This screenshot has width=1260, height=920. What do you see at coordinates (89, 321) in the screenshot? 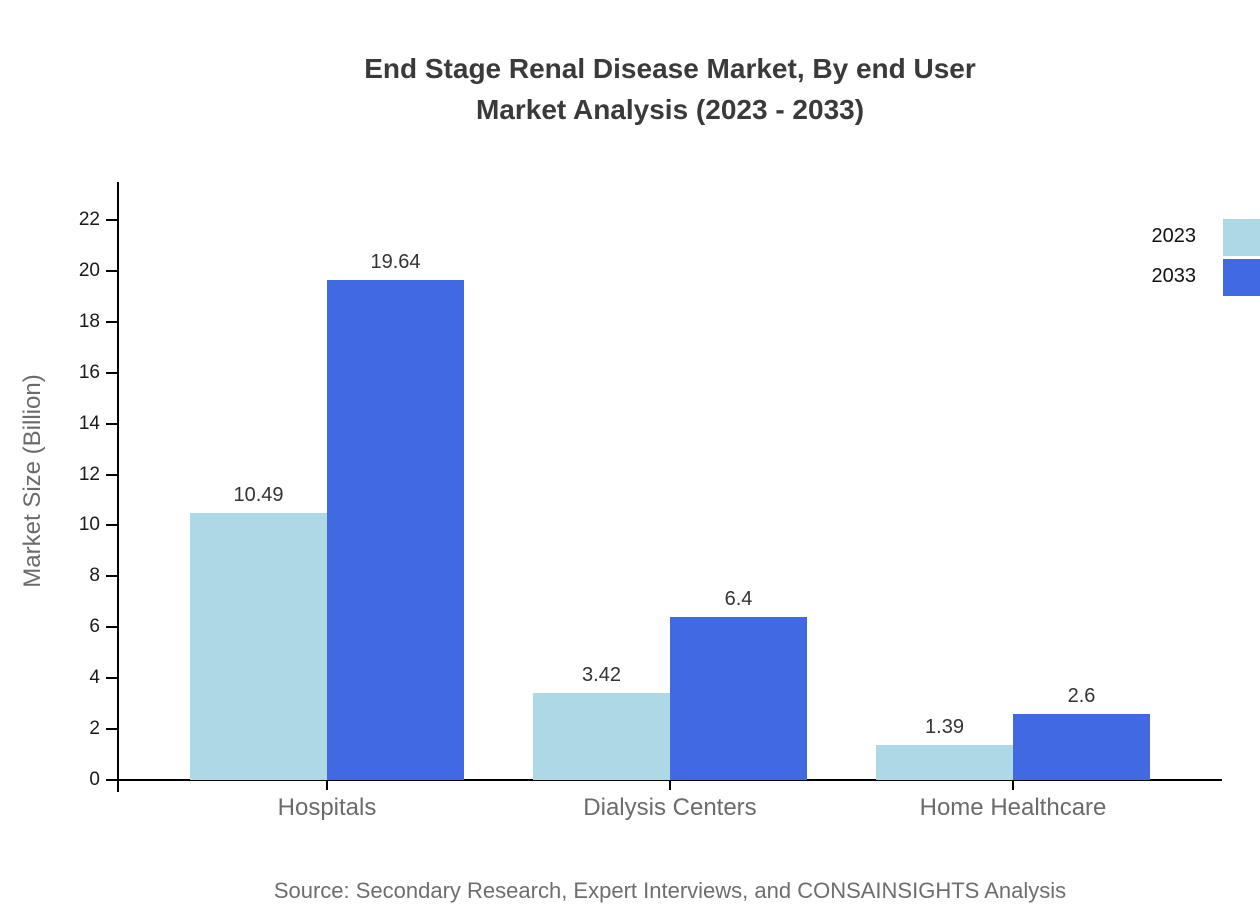
I see `y-tick-label: 18` at bounding box center [89, 321].